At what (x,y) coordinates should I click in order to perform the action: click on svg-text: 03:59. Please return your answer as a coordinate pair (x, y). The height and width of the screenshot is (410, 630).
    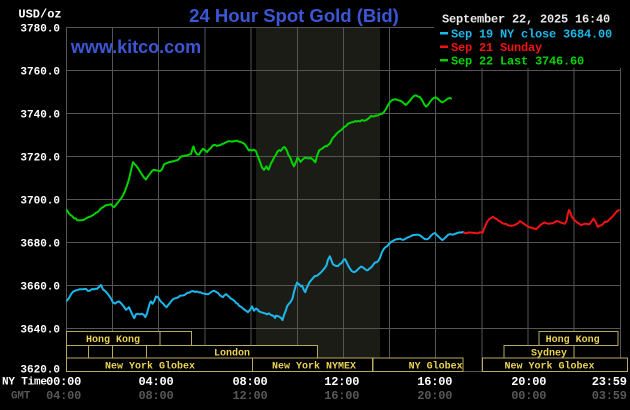
    Looking at the image, I should click on (609, 396).